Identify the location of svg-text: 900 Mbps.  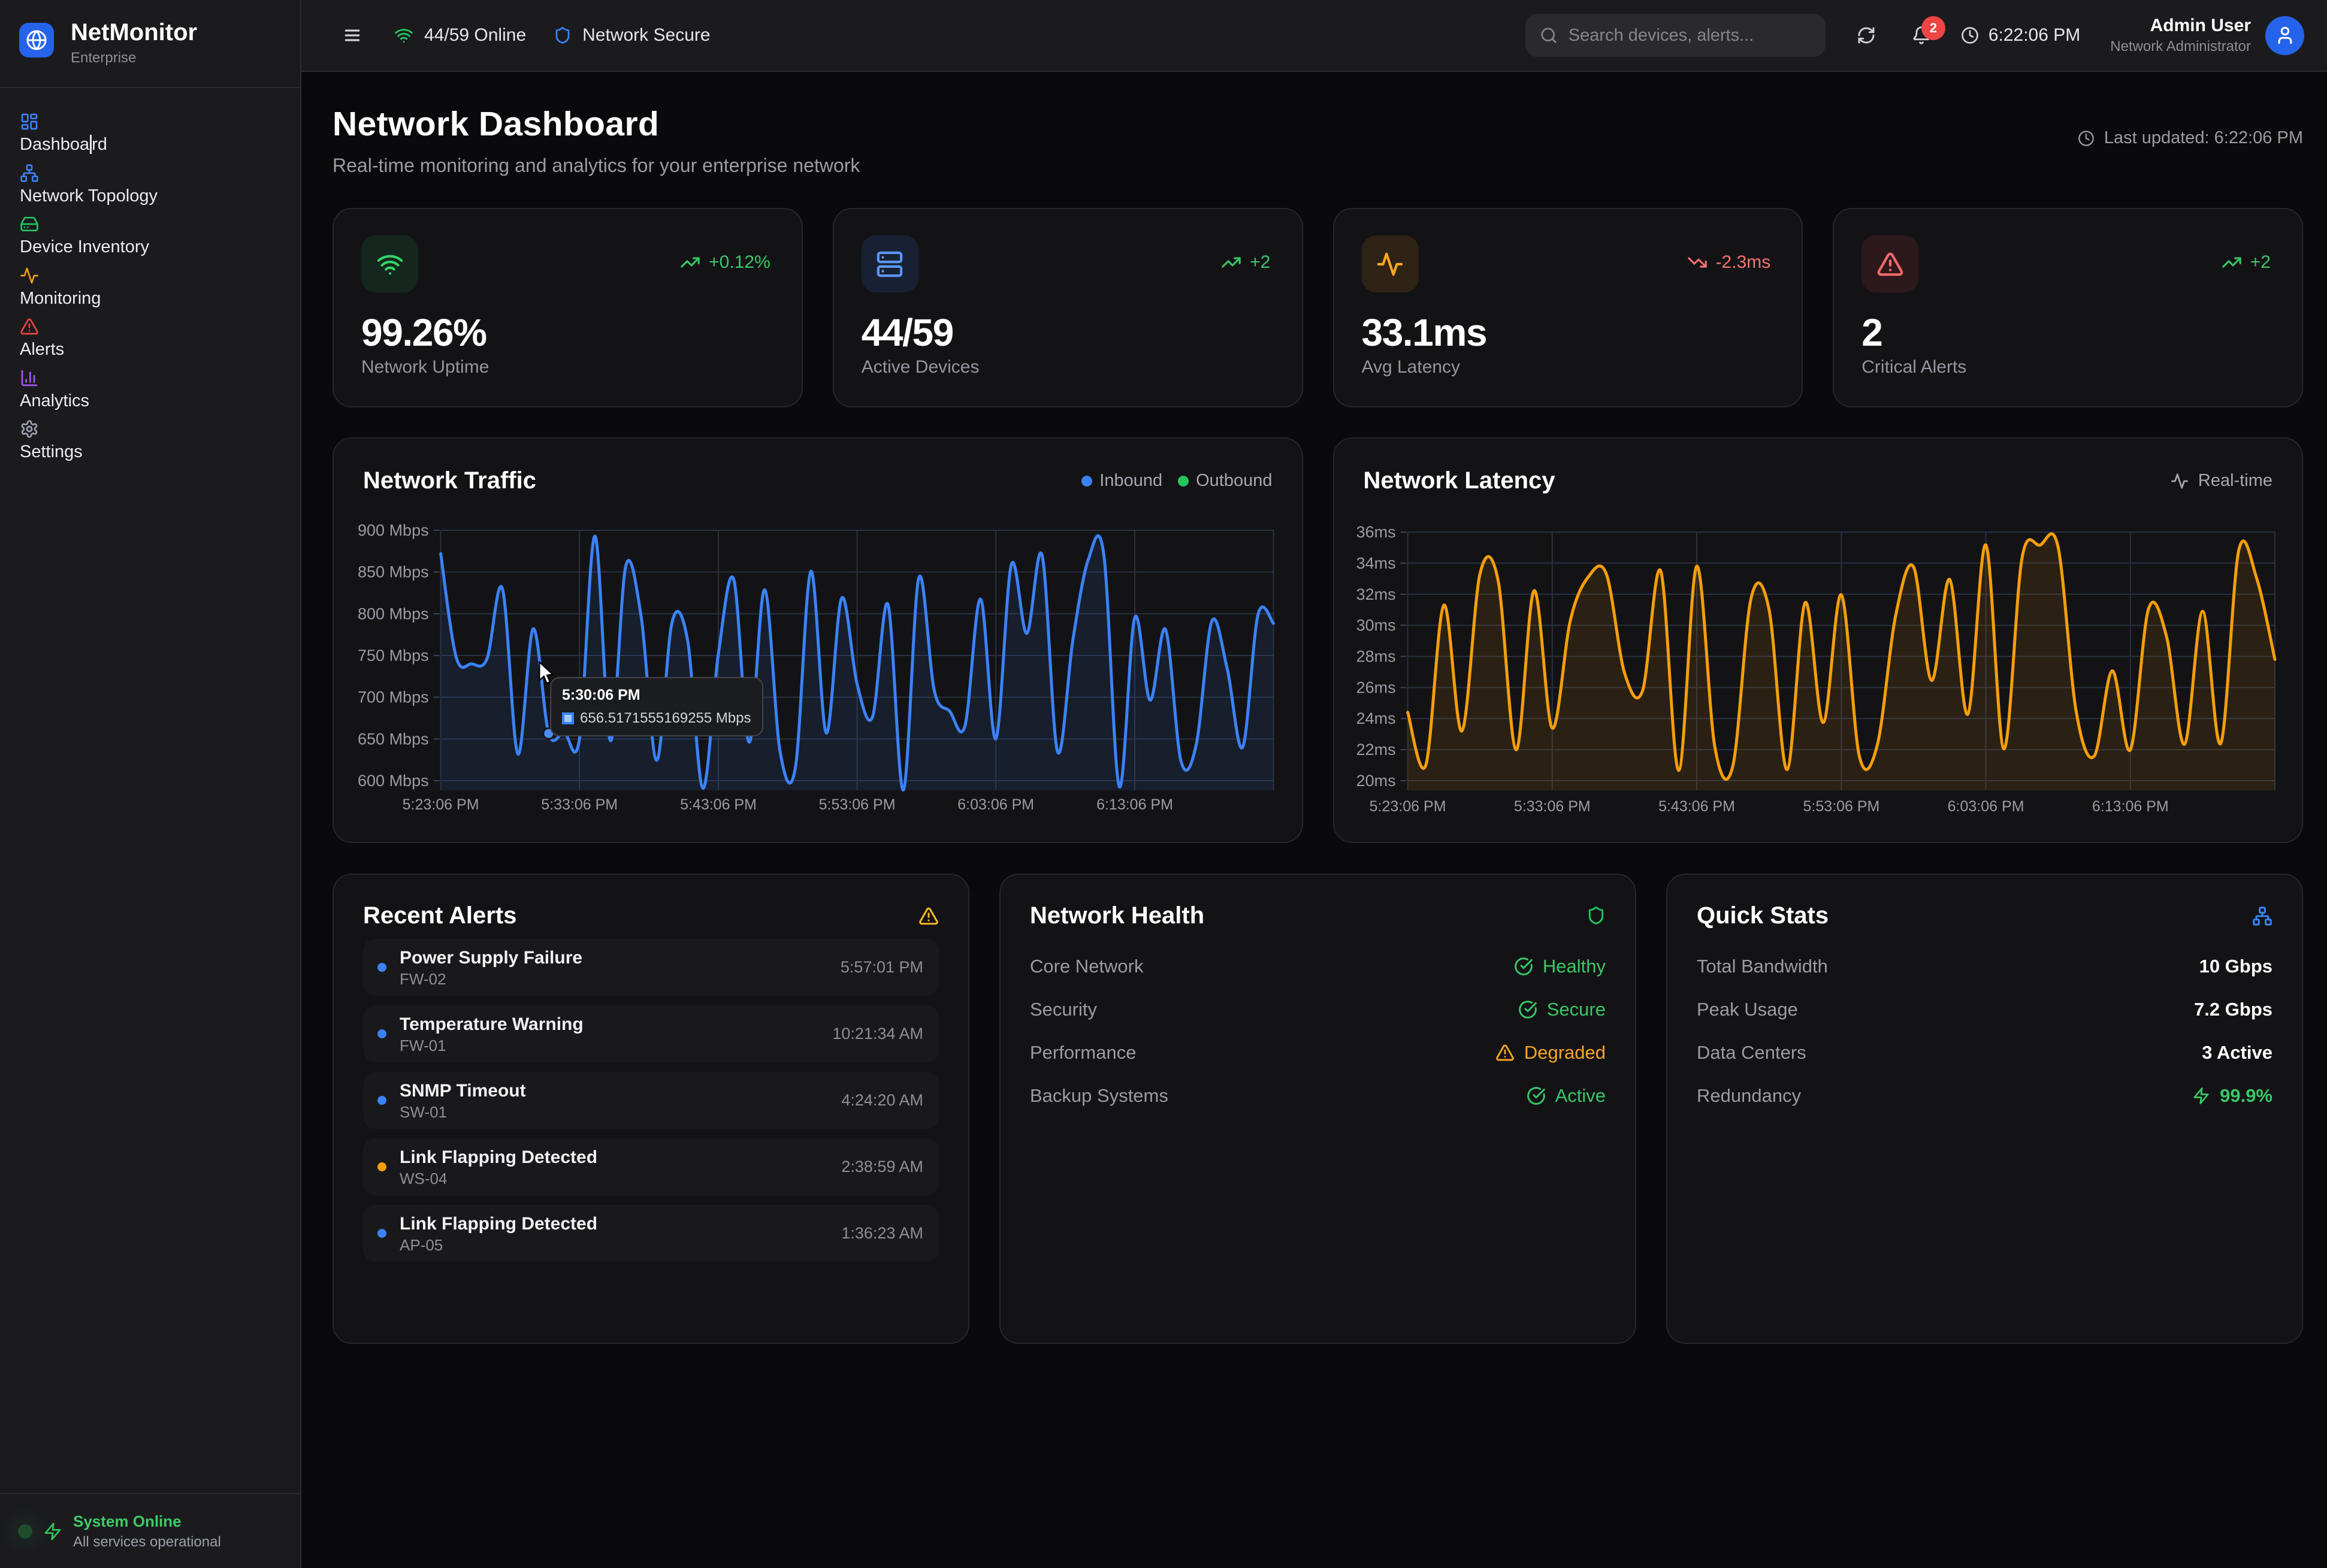
(393, 530).